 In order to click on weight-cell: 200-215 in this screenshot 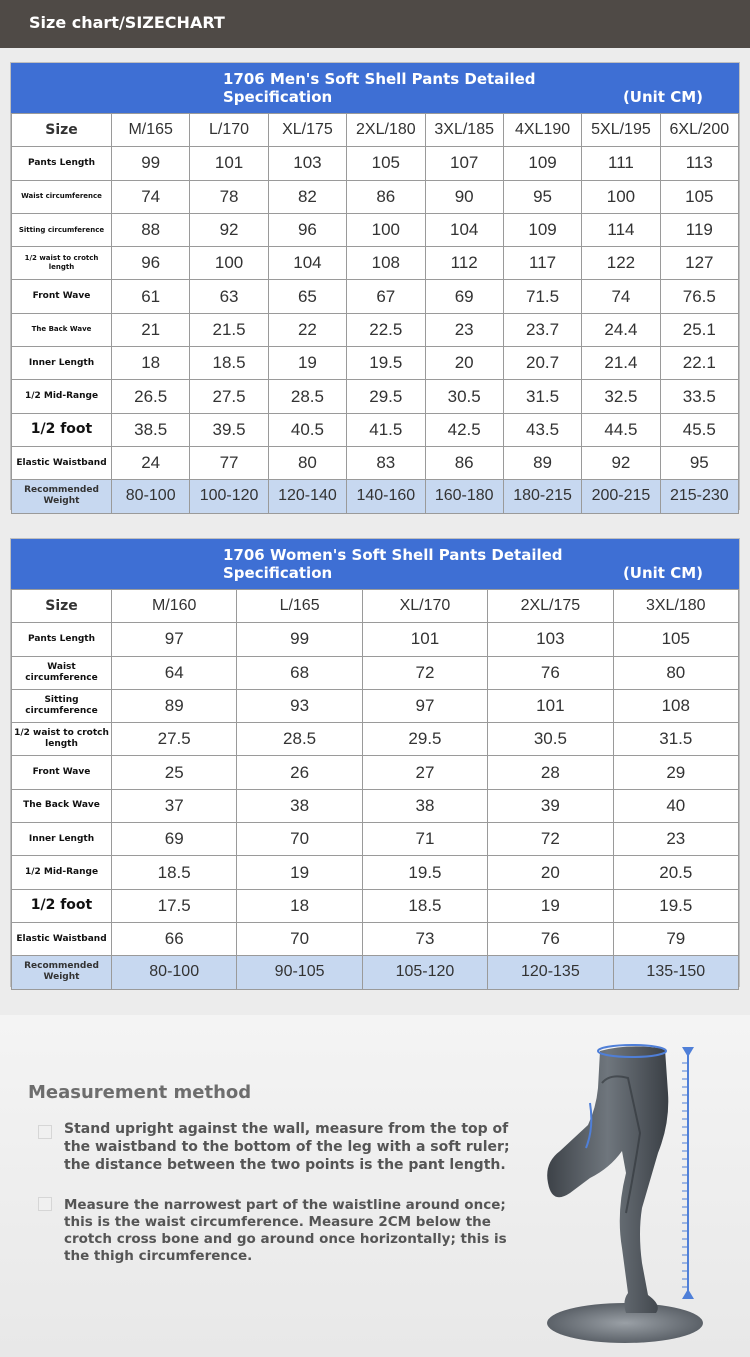, I will do `click(621, 496)`.